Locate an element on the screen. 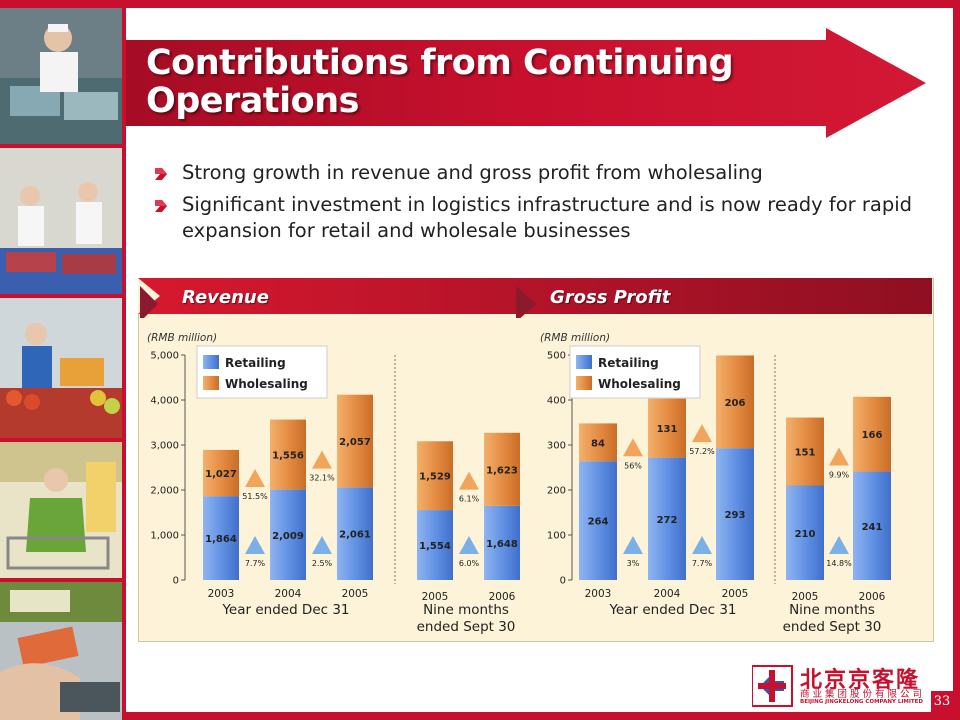 The height and width of the screenshot is (720, 960). logo-english-name: BEIJING JINGKELONG COMPANY LIMITED is located at coordinates (861, 702).